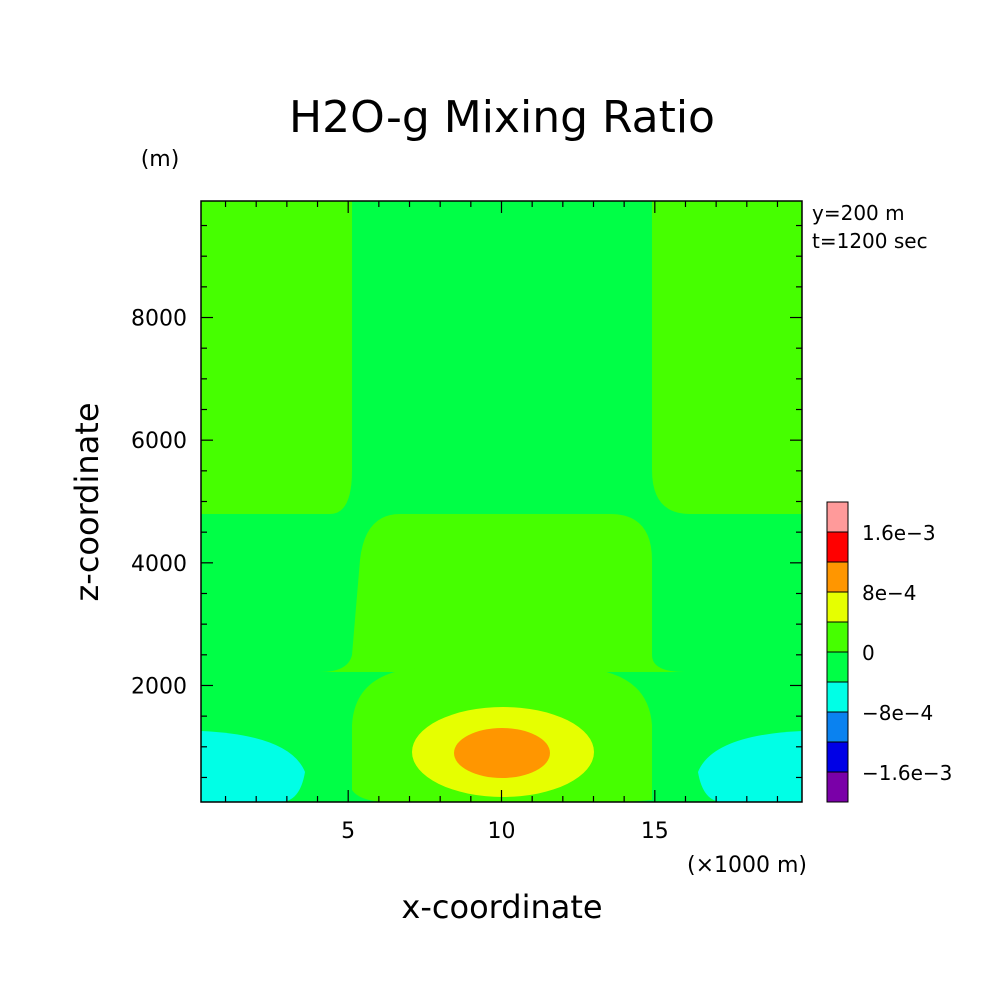  Describe the element at coordinates (897, 713) in the screenshot. I see `colorbar-label: −8e−4` at that location.